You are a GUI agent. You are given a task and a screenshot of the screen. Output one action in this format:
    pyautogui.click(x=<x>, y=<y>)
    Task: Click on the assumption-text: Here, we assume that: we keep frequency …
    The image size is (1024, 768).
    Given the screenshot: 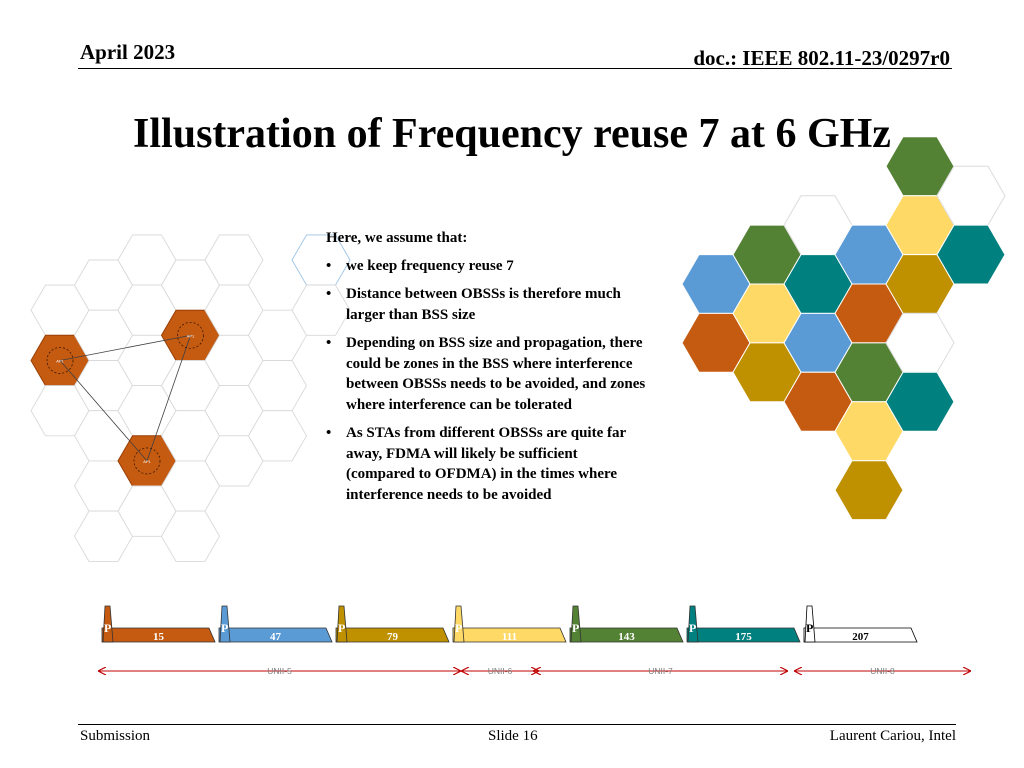 What is the action you would take?
    pyautogui.click(x=486, y=370)
    